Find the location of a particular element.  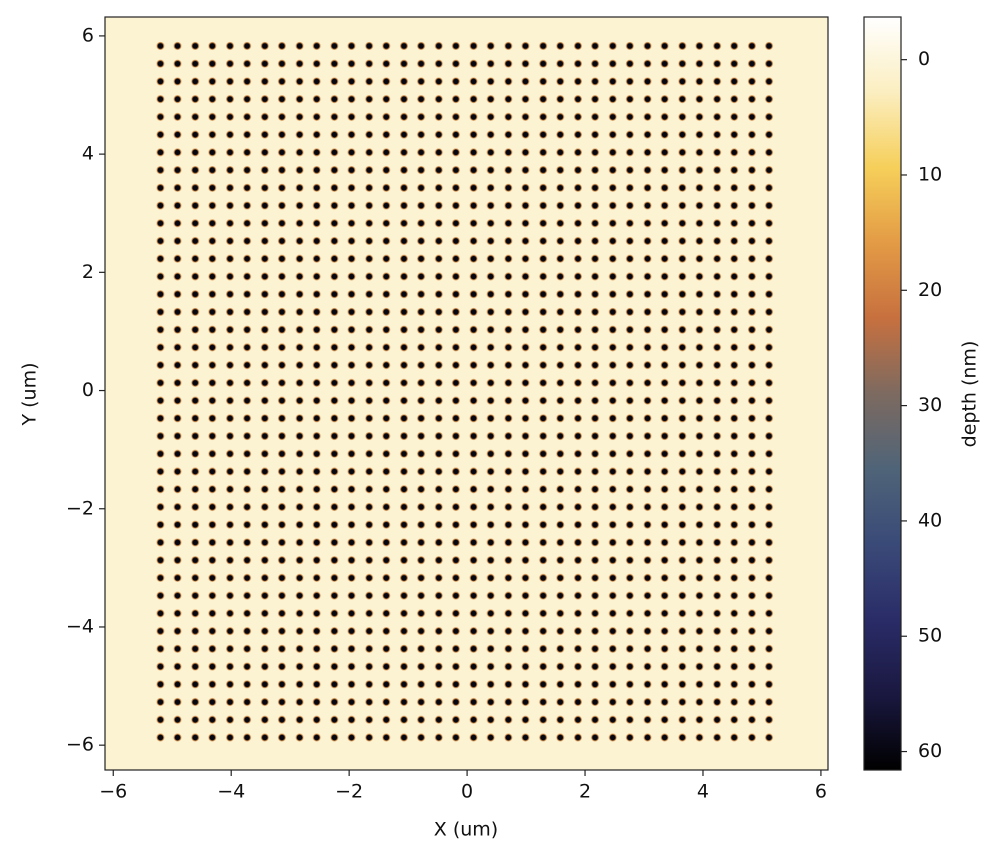

y-axis-label: Y (um) is located at coordinates (30, 394).